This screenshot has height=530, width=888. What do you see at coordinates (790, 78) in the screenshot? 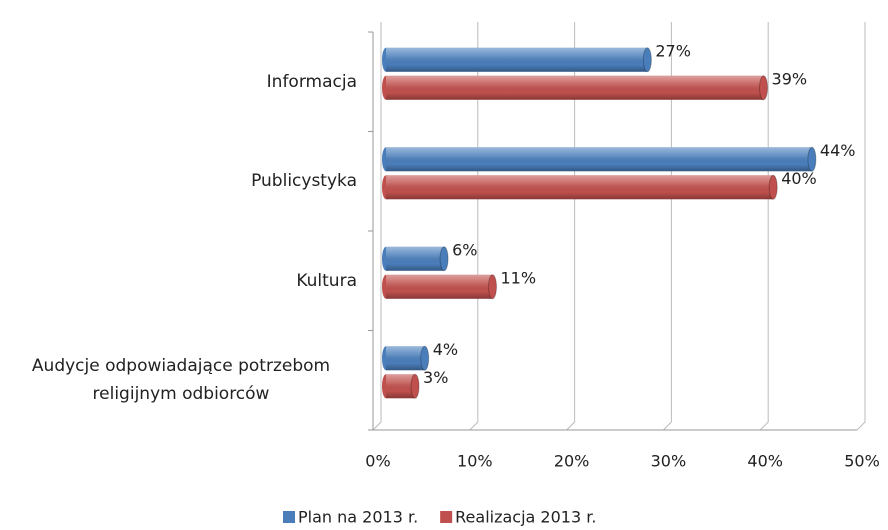
I see `value-label: 39%` at bounding box center [790, 78].